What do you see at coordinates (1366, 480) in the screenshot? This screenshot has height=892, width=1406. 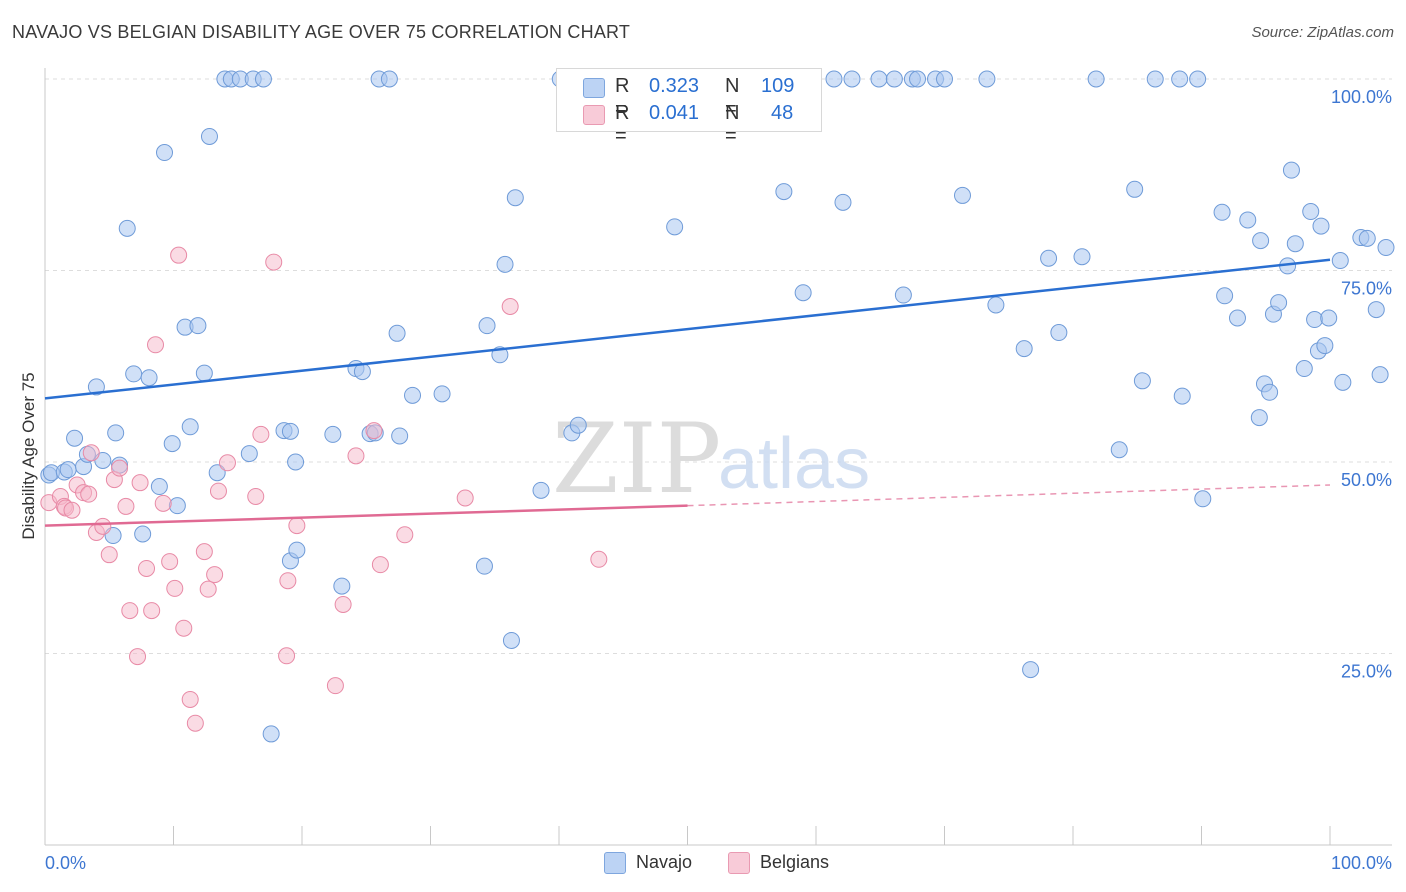 I see `y-tick-label: 50.0%` at bounding box center [1366, 480].